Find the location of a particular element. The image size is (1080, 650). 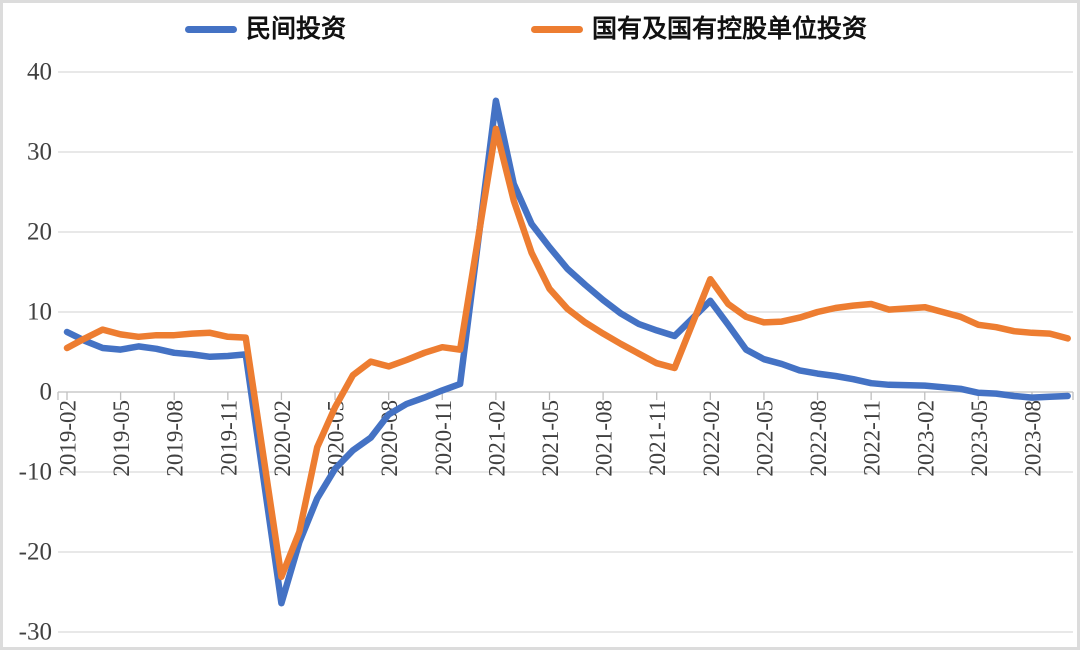

x-axis-tick-label: 2019-08 is located at coordinates (175, 438).